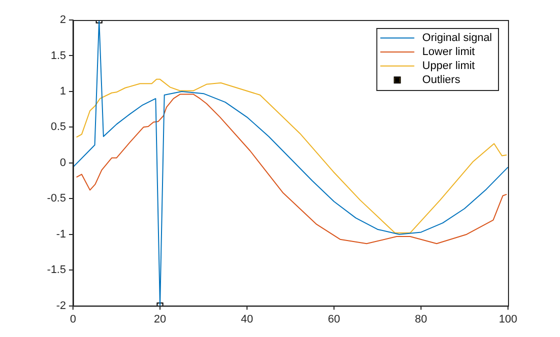 The height and width of the screenshot is (337, 560). Describe the element at coordinates (441, 80) in the screenshot. I see `legend-label: Outliers` at that location.